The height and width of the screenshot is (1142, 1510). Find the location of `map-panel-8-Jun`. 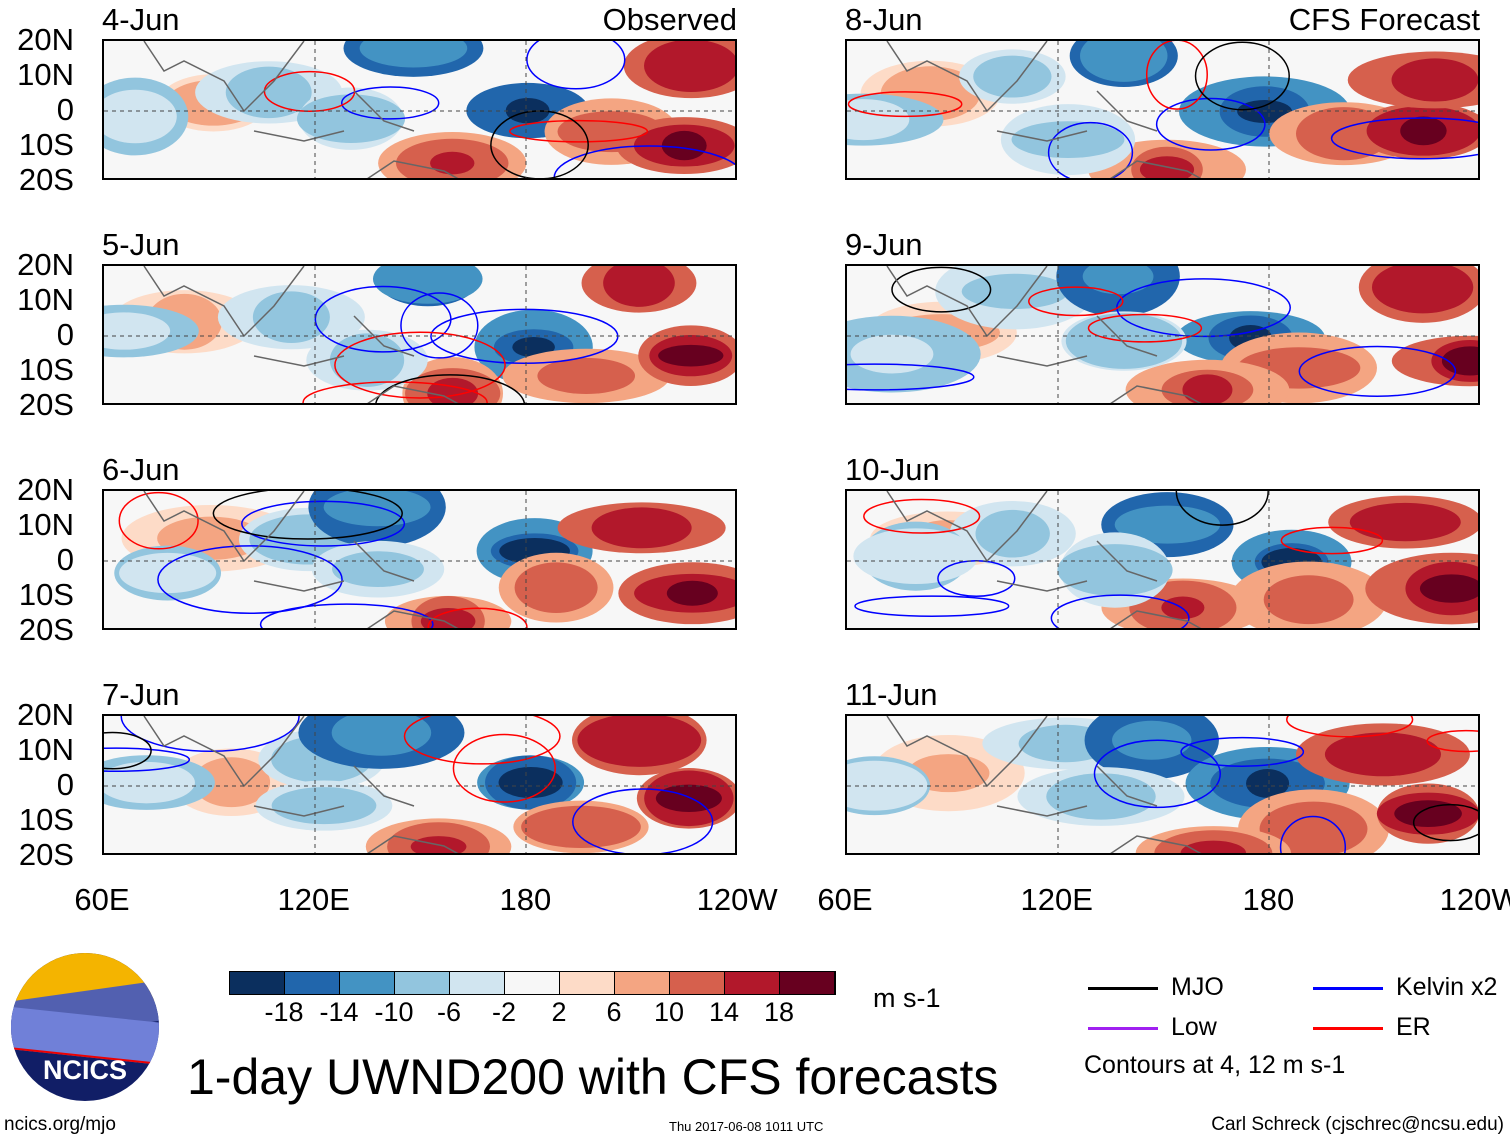

map-panel-8-Jun is located at coordinates (1162, 109).